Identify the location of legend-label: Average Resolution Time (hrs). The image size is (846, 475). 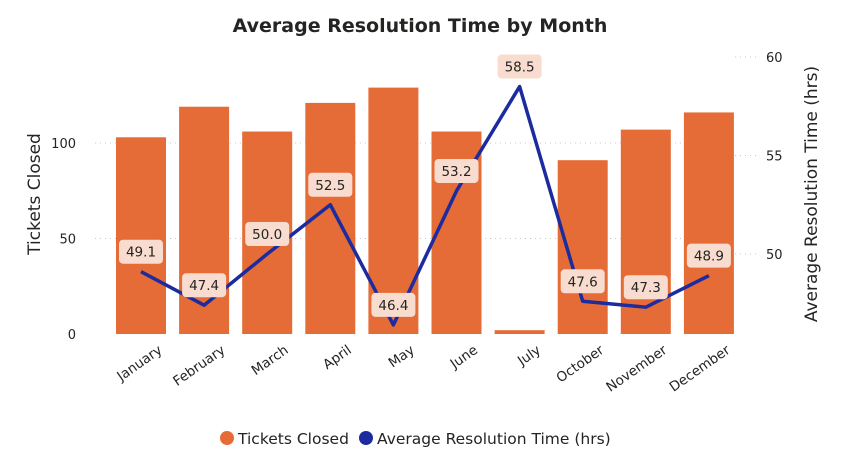
(494, 439).